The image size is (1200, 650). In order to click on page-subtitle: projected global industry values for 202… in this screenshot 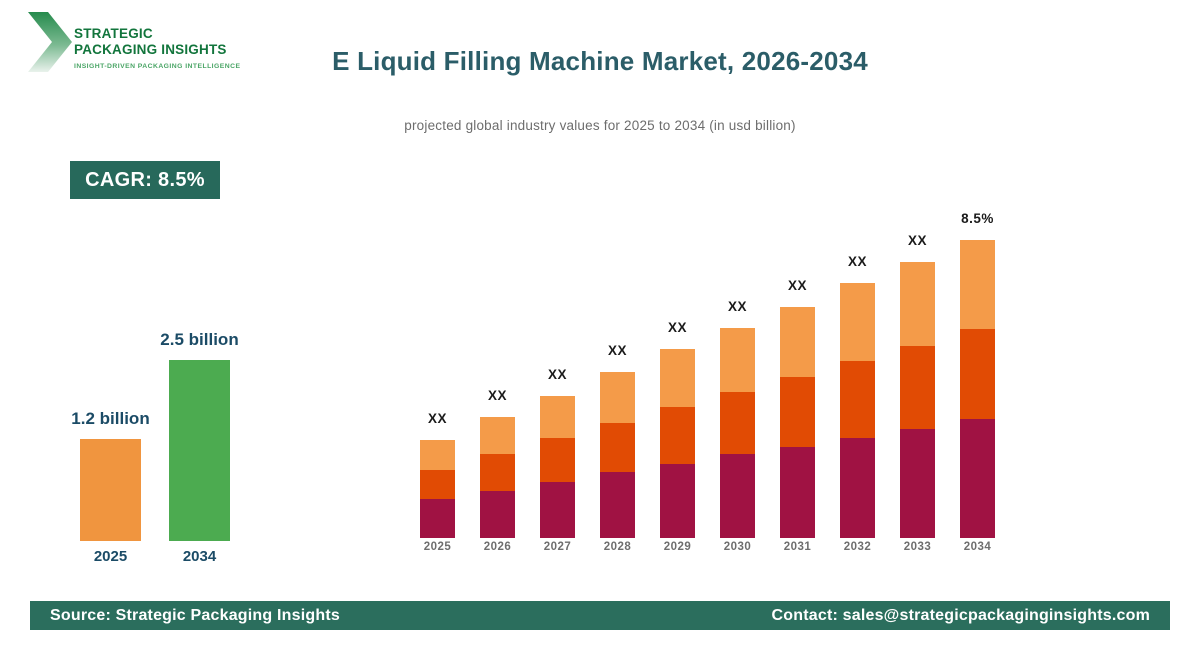, I will do `click(600, 125)`.